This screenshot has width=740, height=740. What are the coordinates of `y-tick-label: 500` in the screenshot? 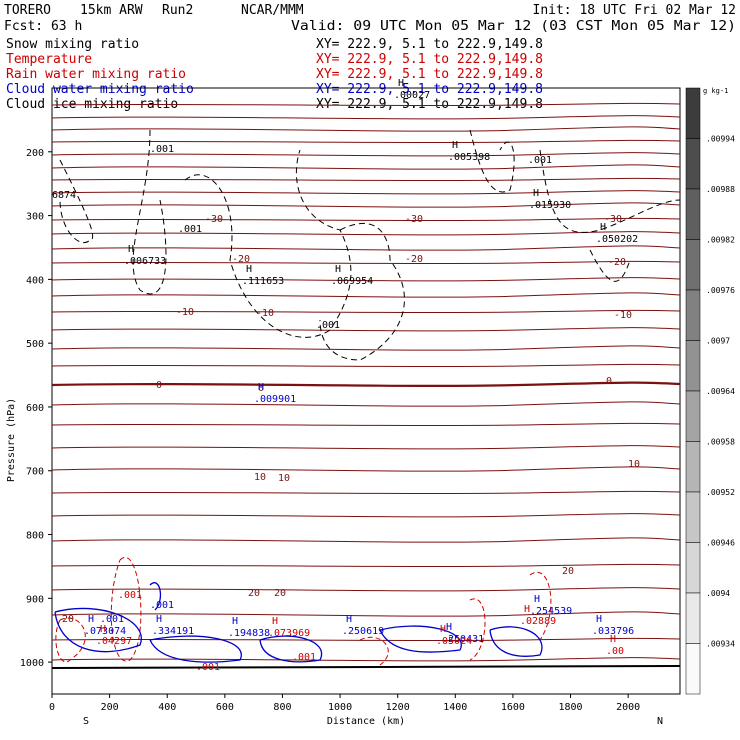 It's located at (35, 344).